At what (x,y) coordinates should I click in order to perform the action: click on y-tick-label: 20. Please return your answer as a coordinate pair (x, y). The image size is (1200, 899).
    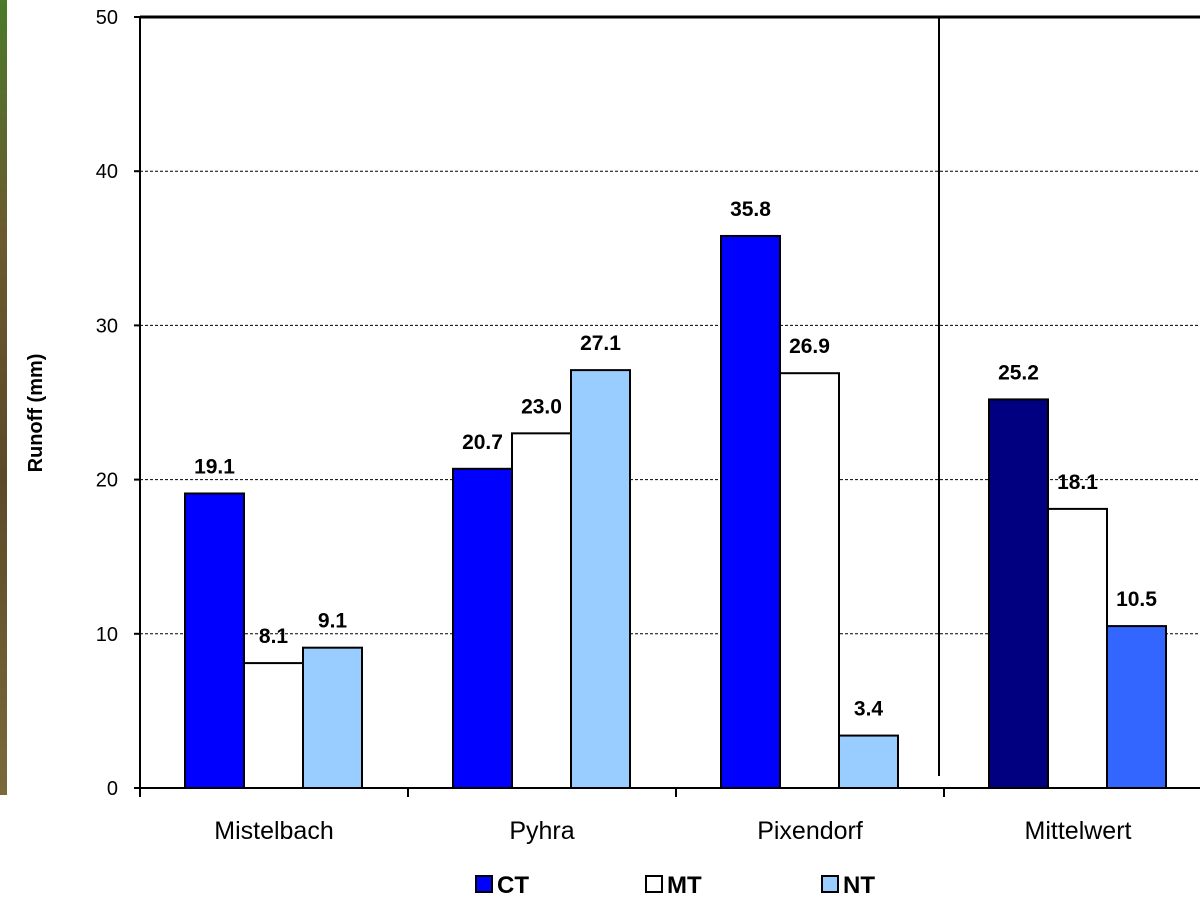
    Looking at the image, I should click on (107, 481).